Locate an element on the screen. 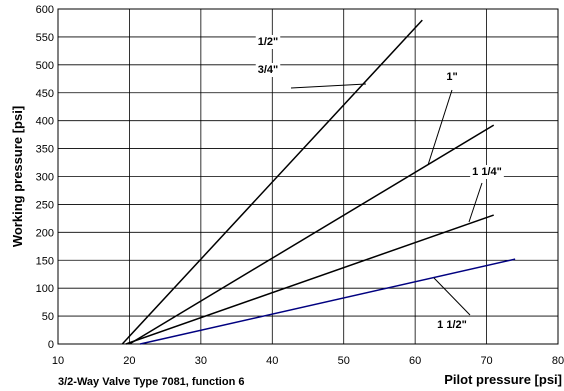 The height and width of the screenshot is (391, 564). y-tick-label: 300 is located at coordinates (45, 178).